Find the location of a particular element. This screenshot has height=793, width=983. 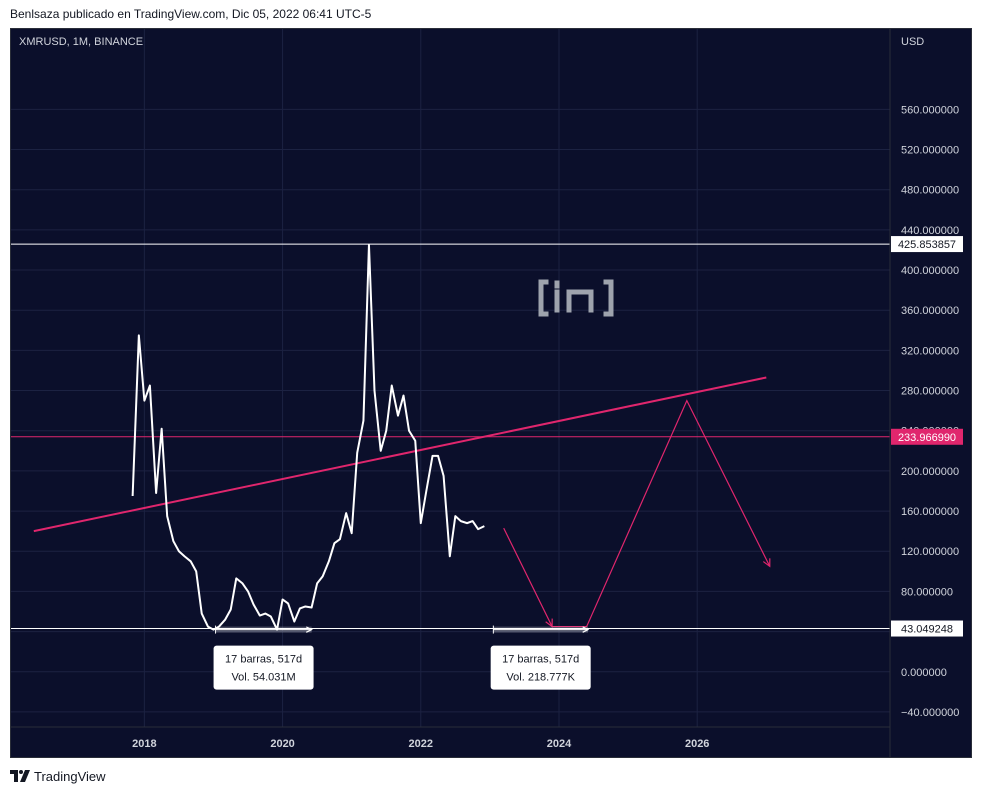

watermark is located at coordinates (576, 298).